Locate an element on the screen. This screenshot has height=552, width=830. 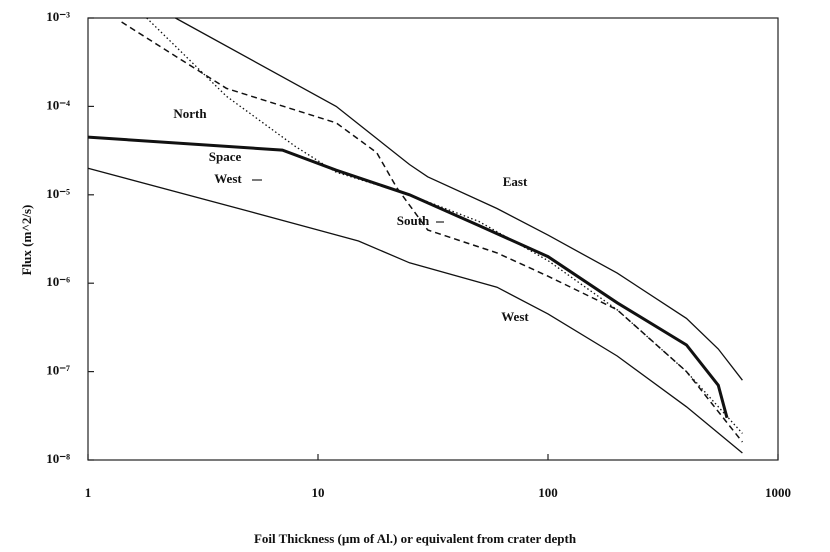
x-tick-label: 10 is located at coordinates (318, 492).